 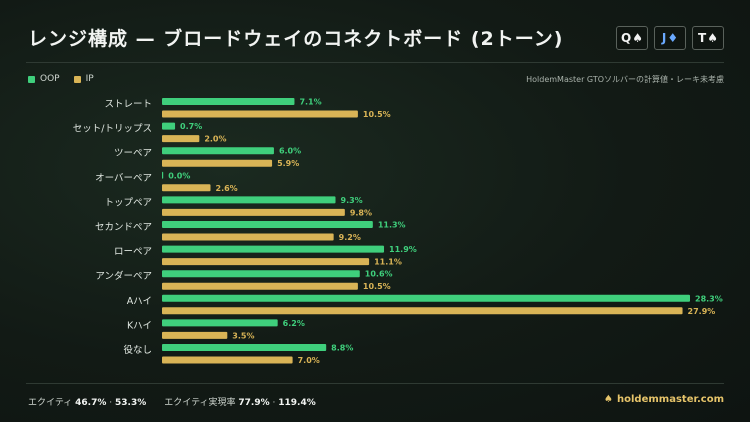 What do you see at coordinates (243, 335) in the screenshot?
I see `data-label-ip: 3.5%` at bounding box center [243, 335].